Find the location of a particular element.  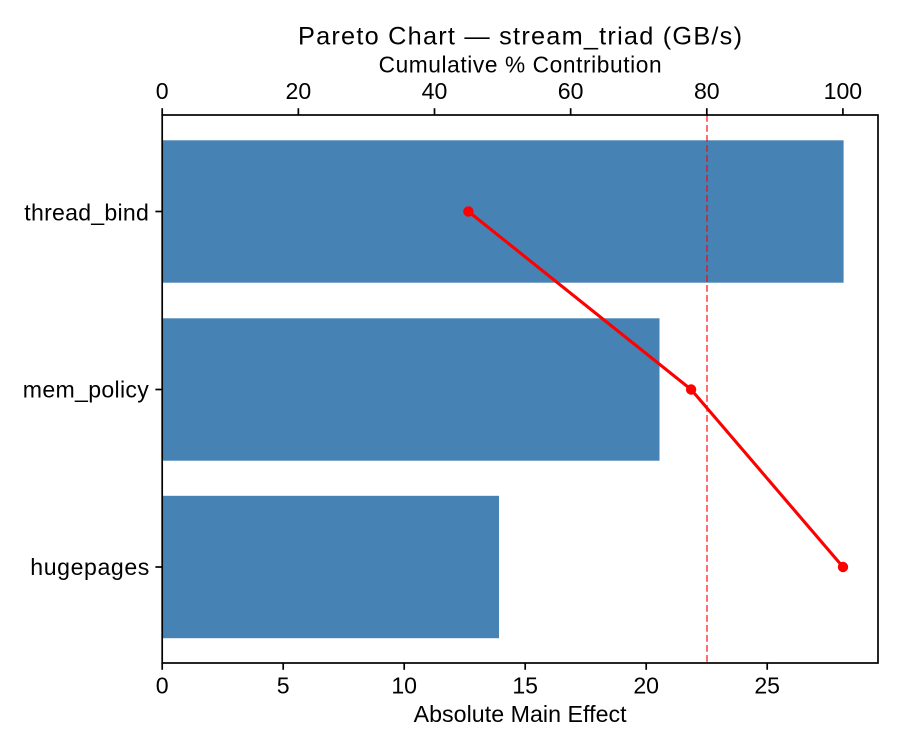

svg-text: 40 is located at coordinates (435, 91).